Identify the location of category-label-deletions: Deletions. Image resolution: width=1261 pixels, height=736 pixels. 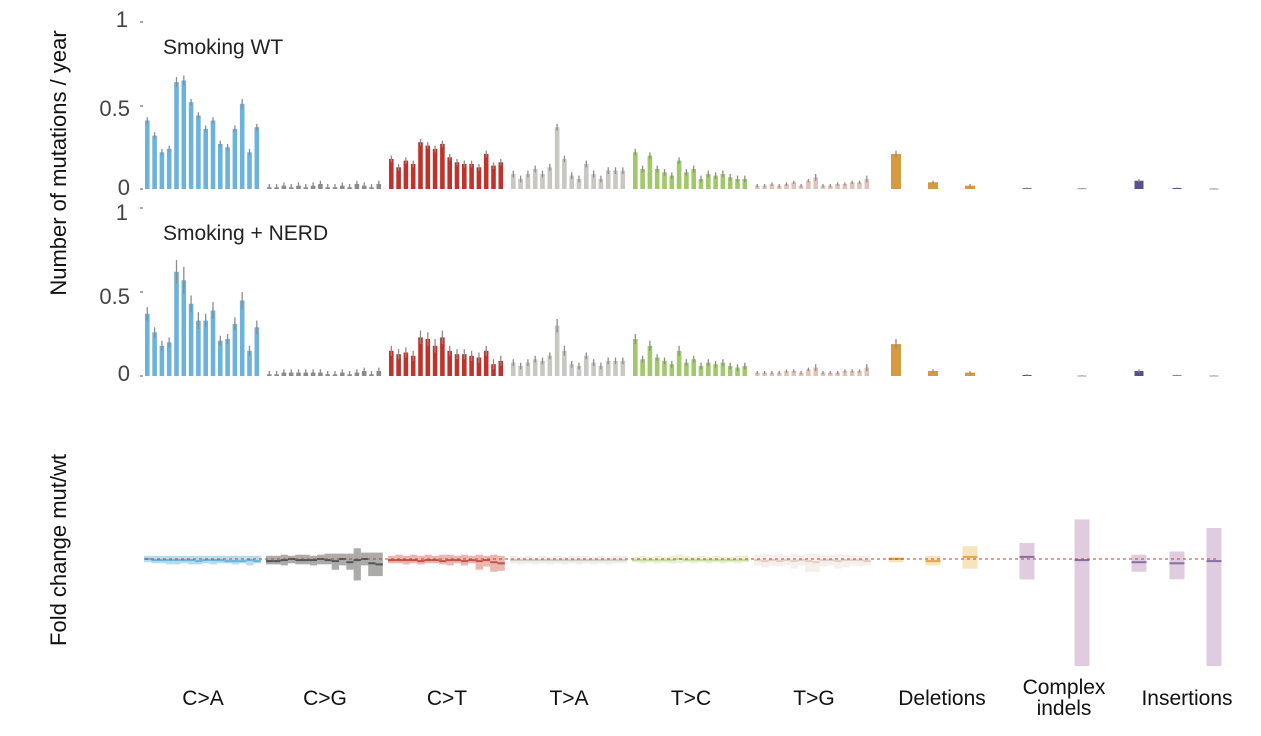
(942, 698).